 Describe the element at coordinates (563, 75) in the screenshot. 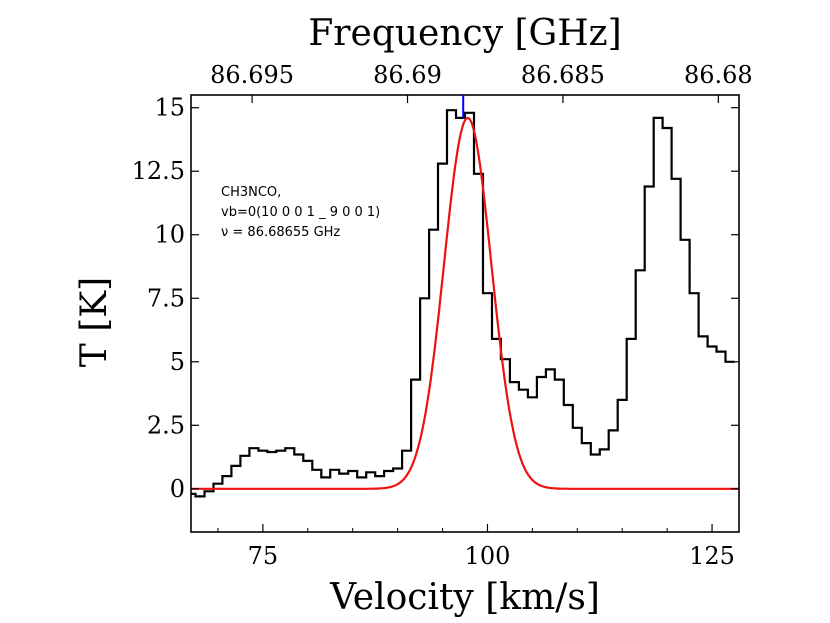

I see `top-tick-label: 86.685` at that location.